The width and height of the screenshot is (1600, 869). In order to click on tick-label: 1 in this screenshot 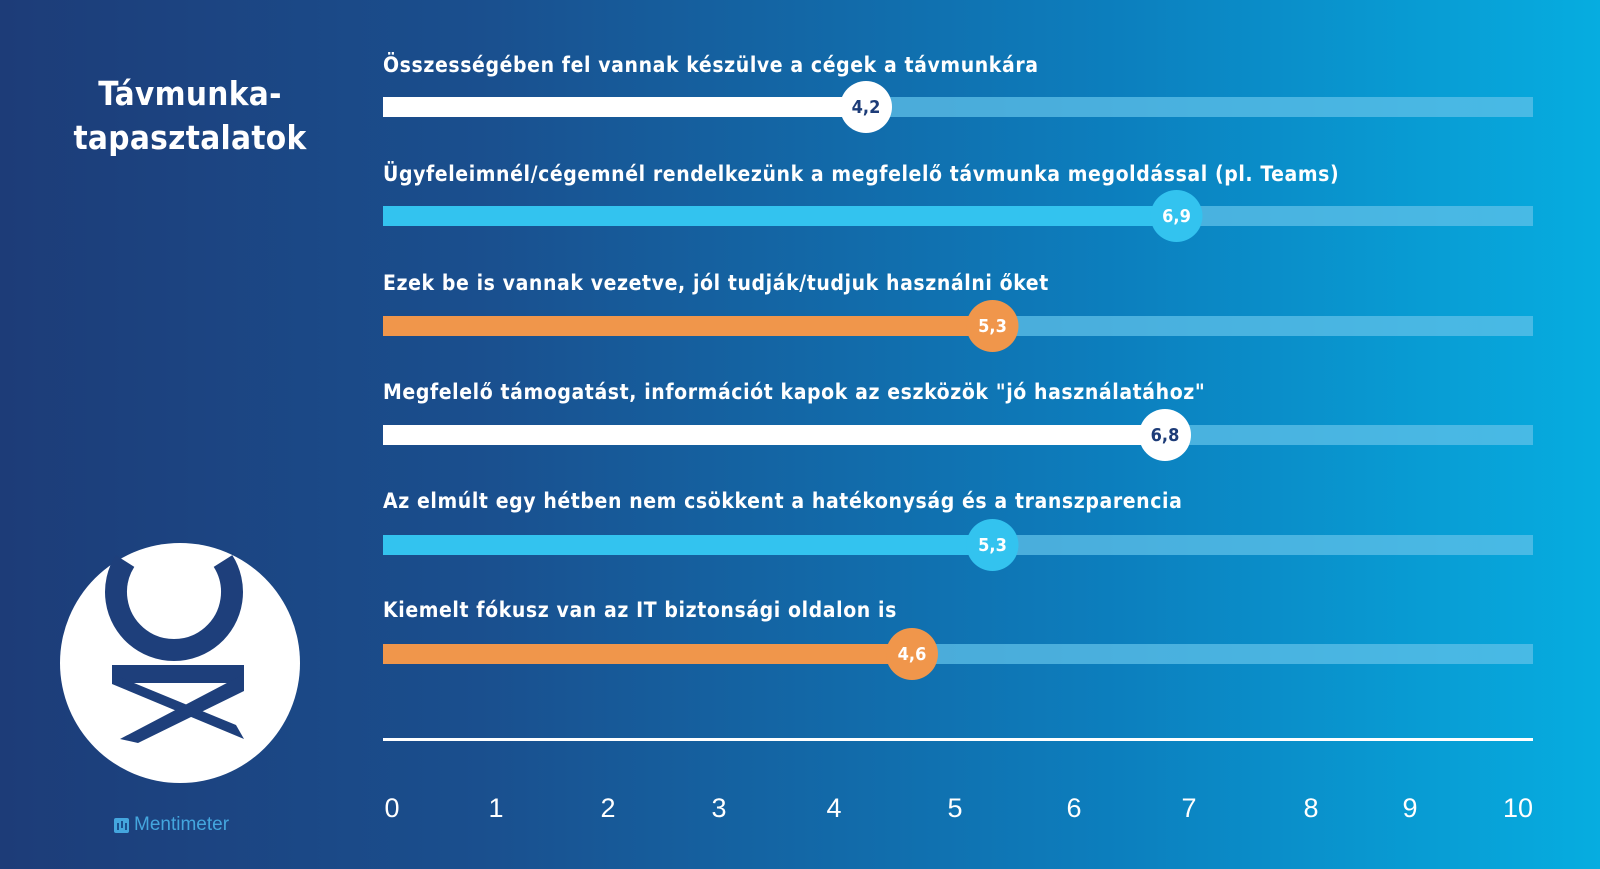, I will do `click(495, 808)`.